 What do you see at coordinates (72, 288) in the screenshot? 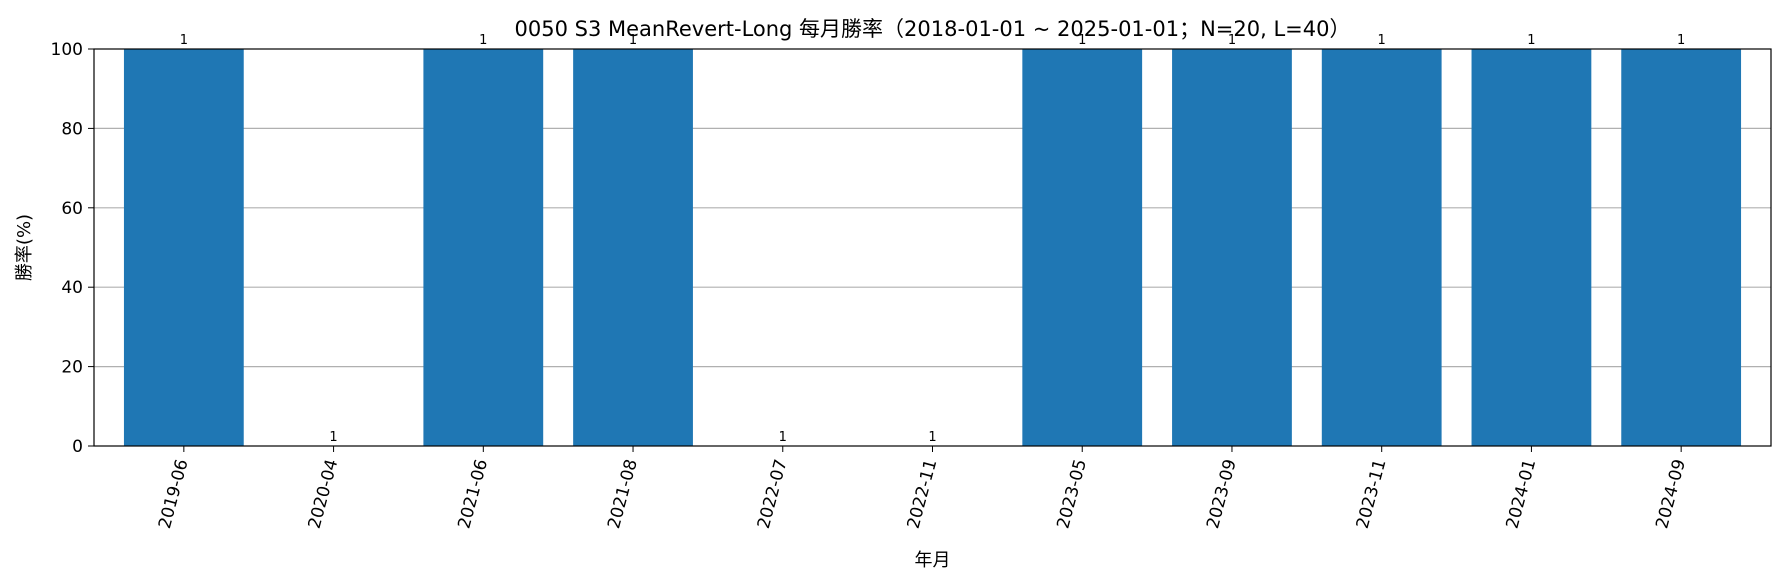
I see `y-tick-label: 40` at bounding box center [72, 288].